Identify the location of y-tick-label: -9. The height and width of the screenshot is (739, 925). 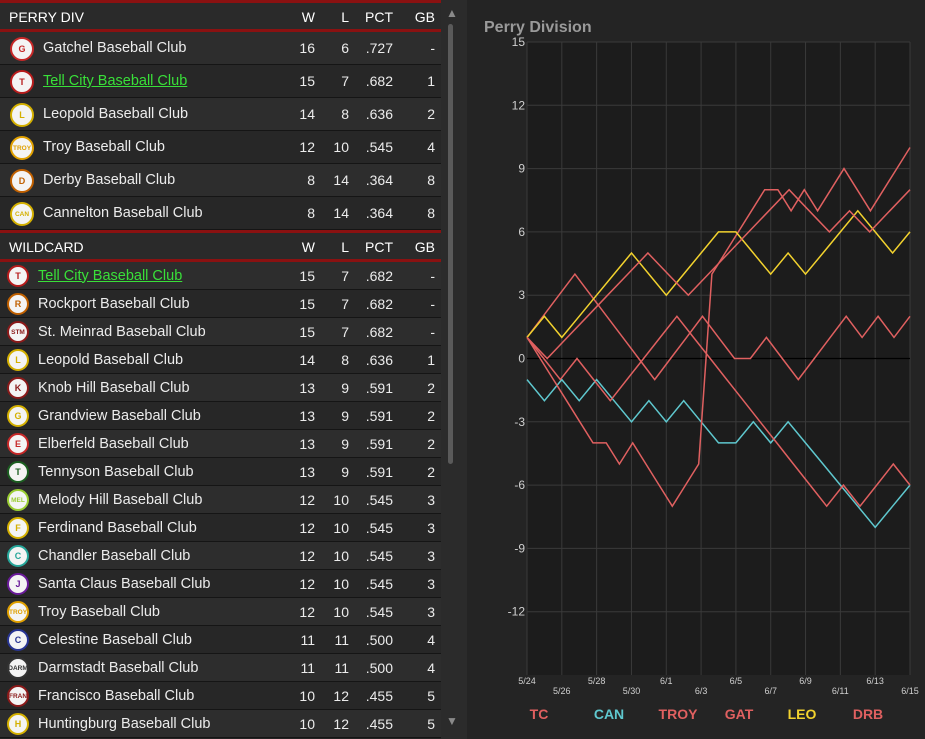
(519, 548).